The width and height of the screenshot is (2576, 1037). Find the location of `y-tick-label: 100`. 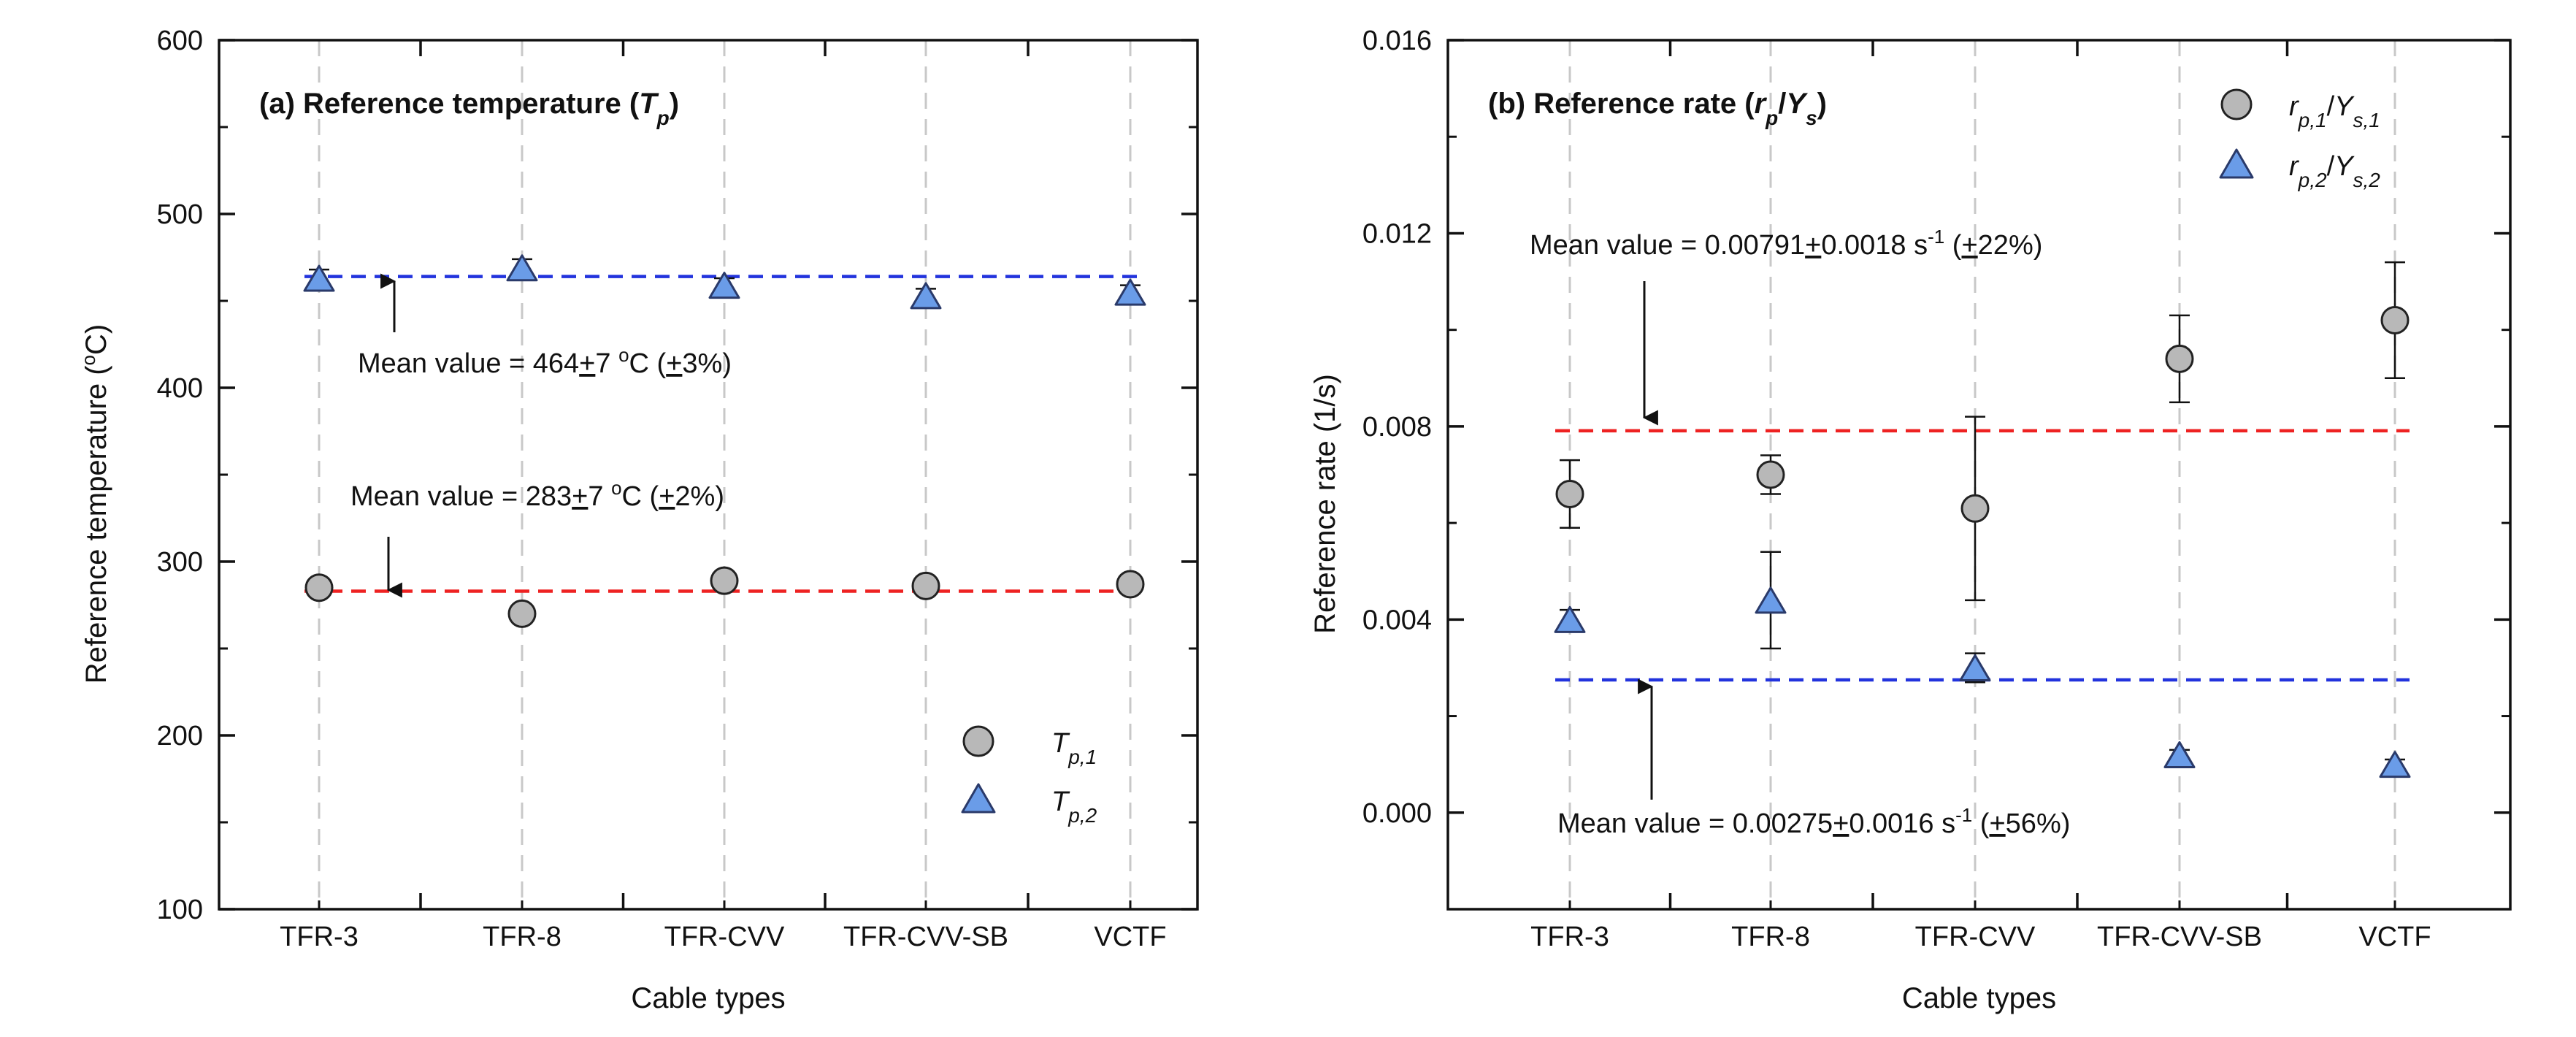

y-tick-label: 100 is located at coordinates (180, 910).